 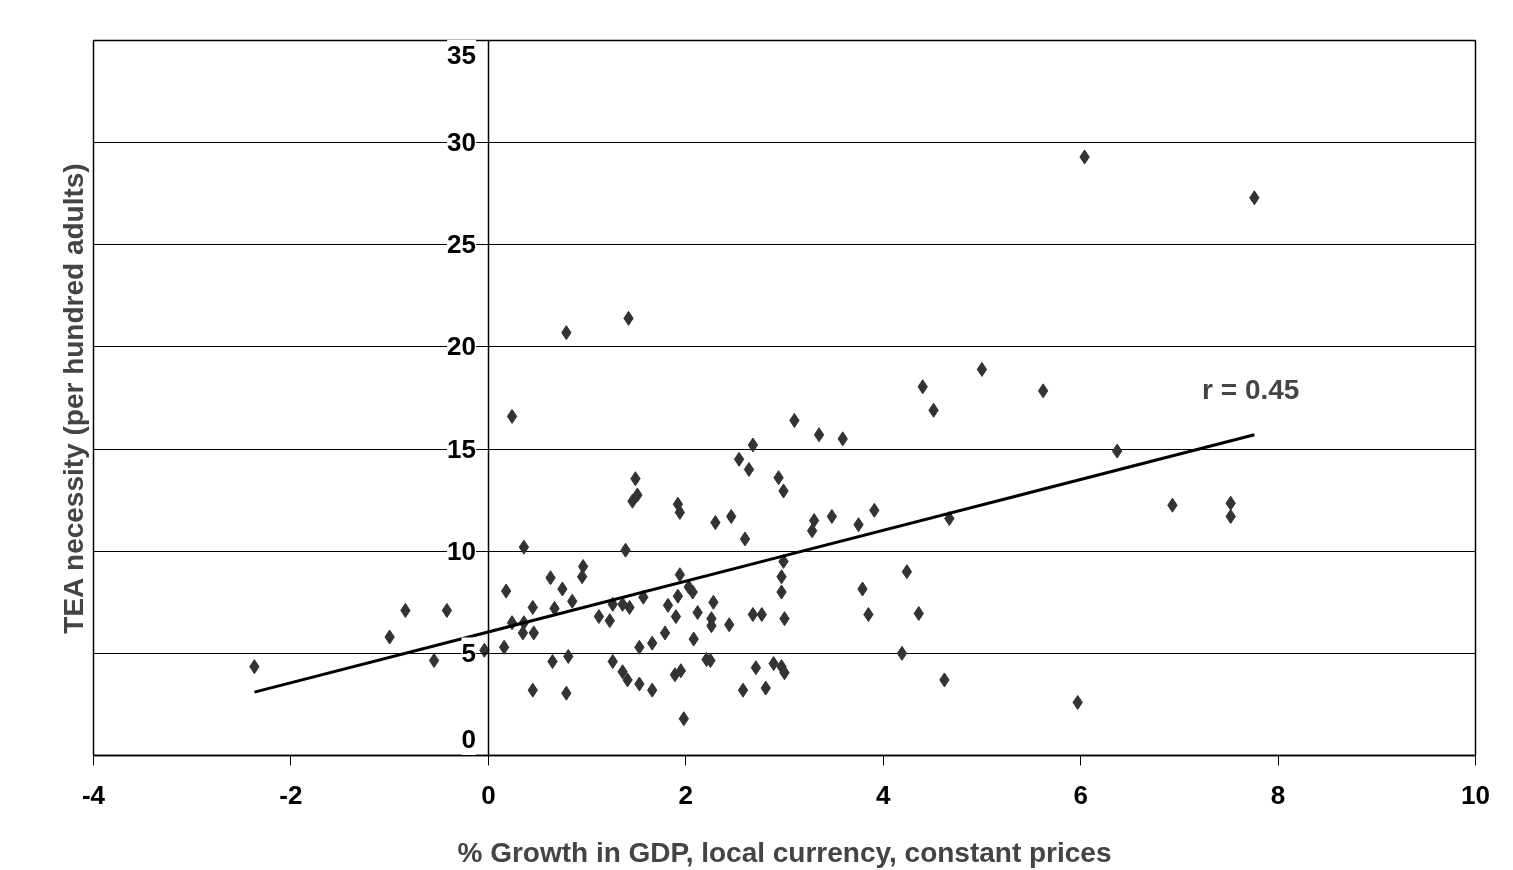 What do you see at coordinates (461, 449) in the screenshot?
I see `y-tick-label: 15` at bounding box center [461, 449].